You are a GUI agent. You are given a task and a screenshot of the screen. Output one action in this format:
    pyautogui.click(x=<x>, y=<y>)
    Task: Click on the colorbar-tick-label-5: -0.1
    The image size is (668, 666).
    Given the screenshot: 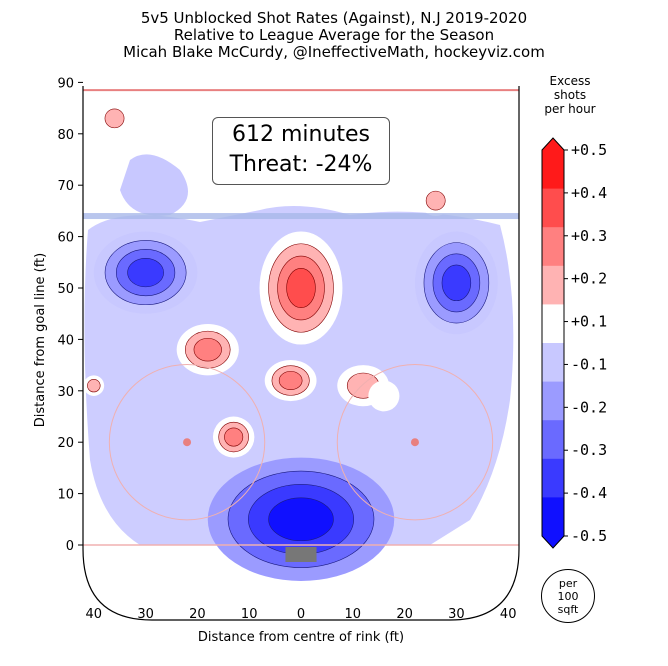 What is the action you would take?
    pyautogui.click(x=589, y=364)
    